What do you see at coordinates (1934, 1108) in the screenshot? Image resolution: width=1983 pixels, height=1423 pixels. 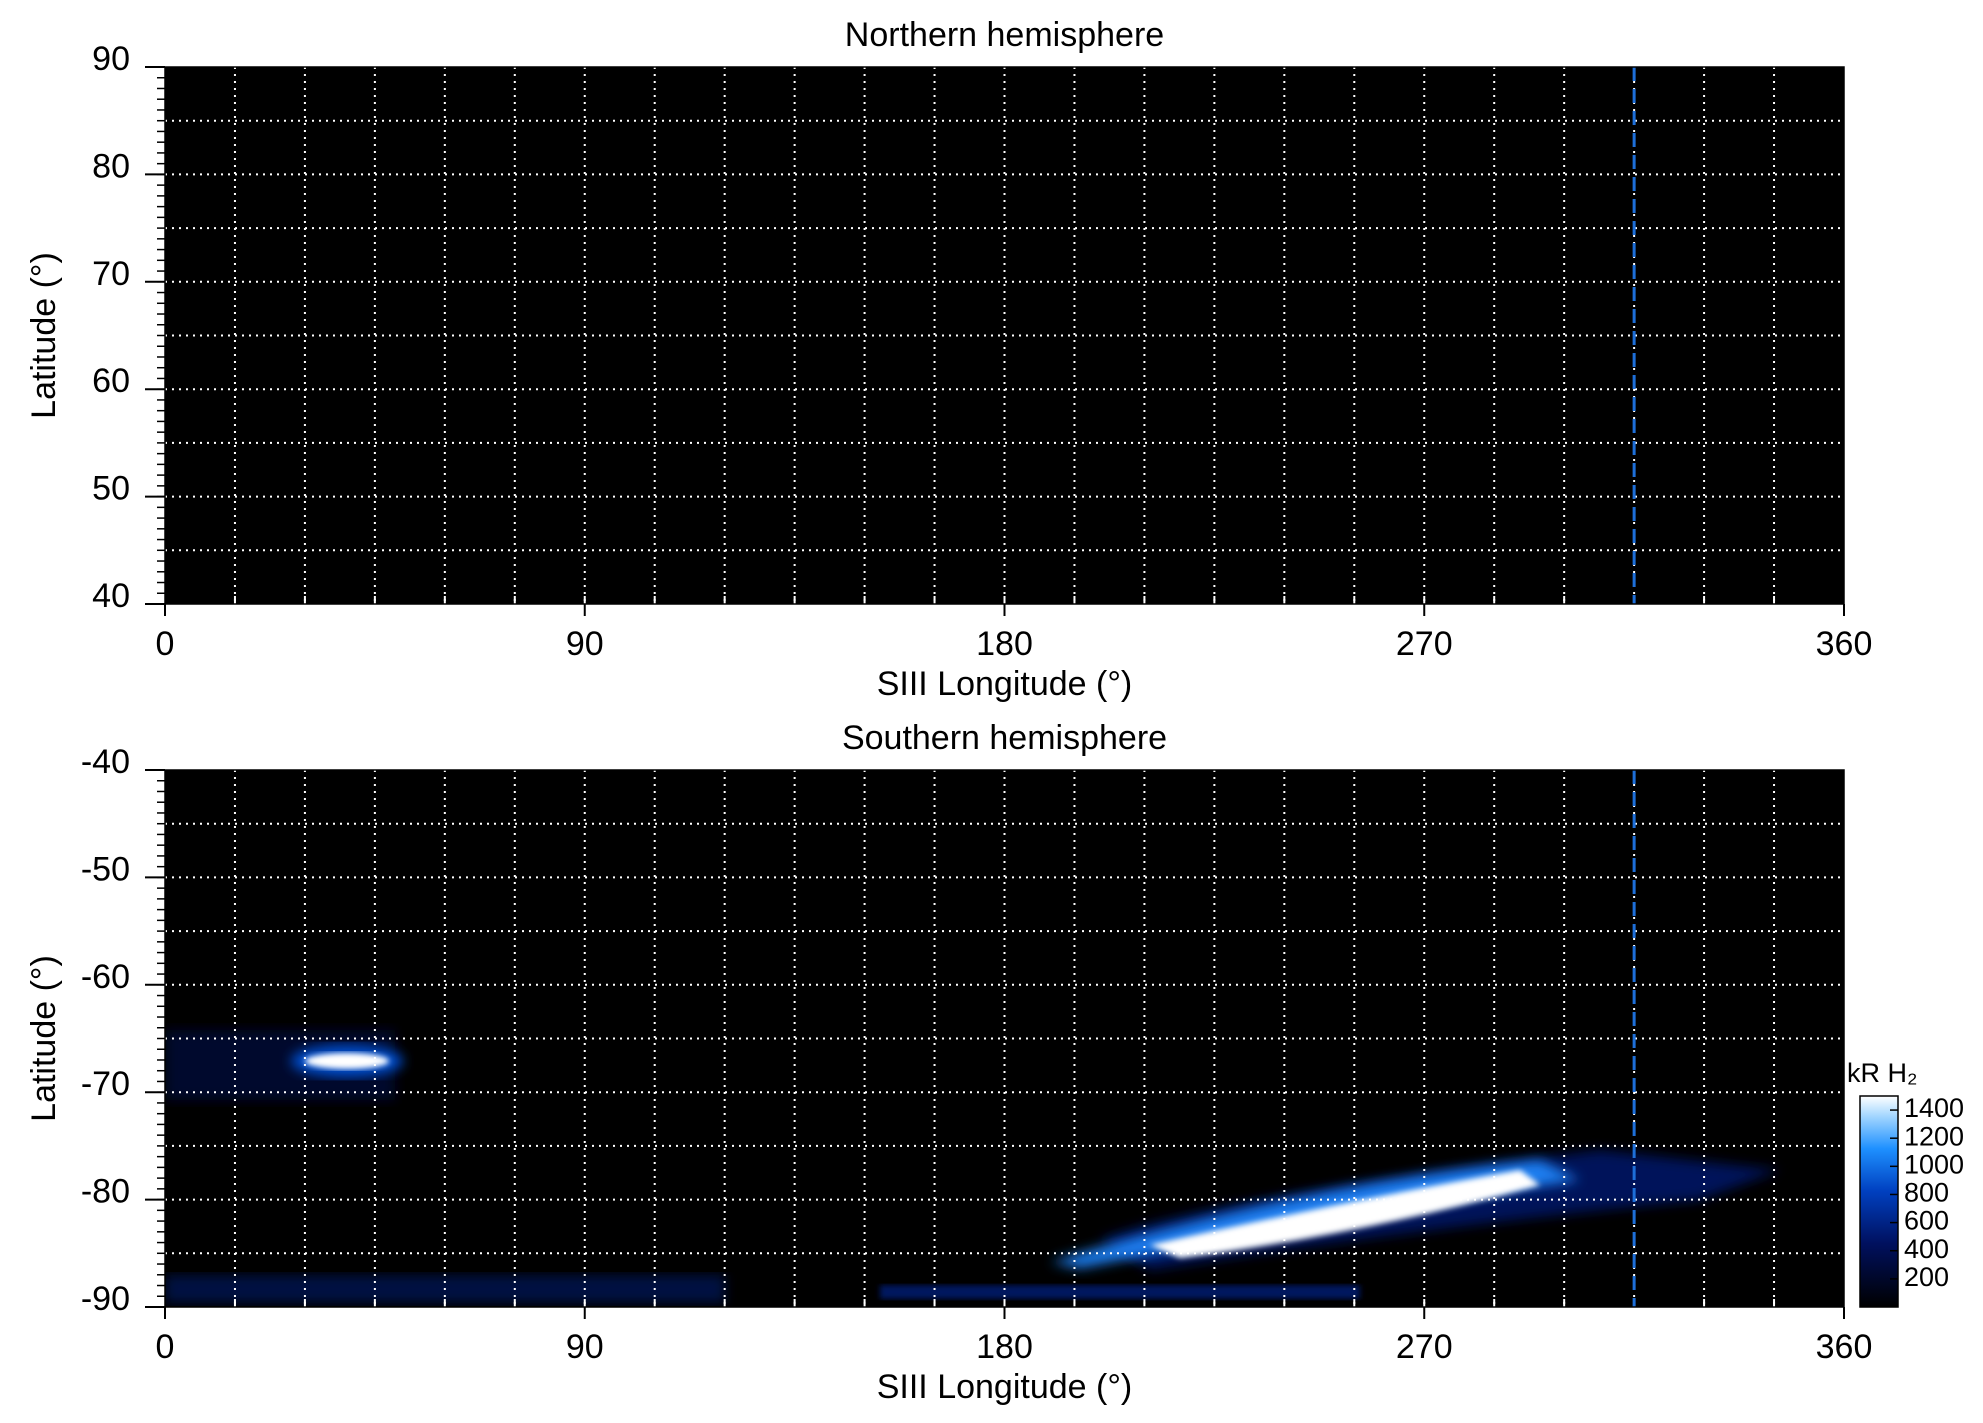 I see `colorbar-tick-label: 1400` at bounding box center [1934, 1108].